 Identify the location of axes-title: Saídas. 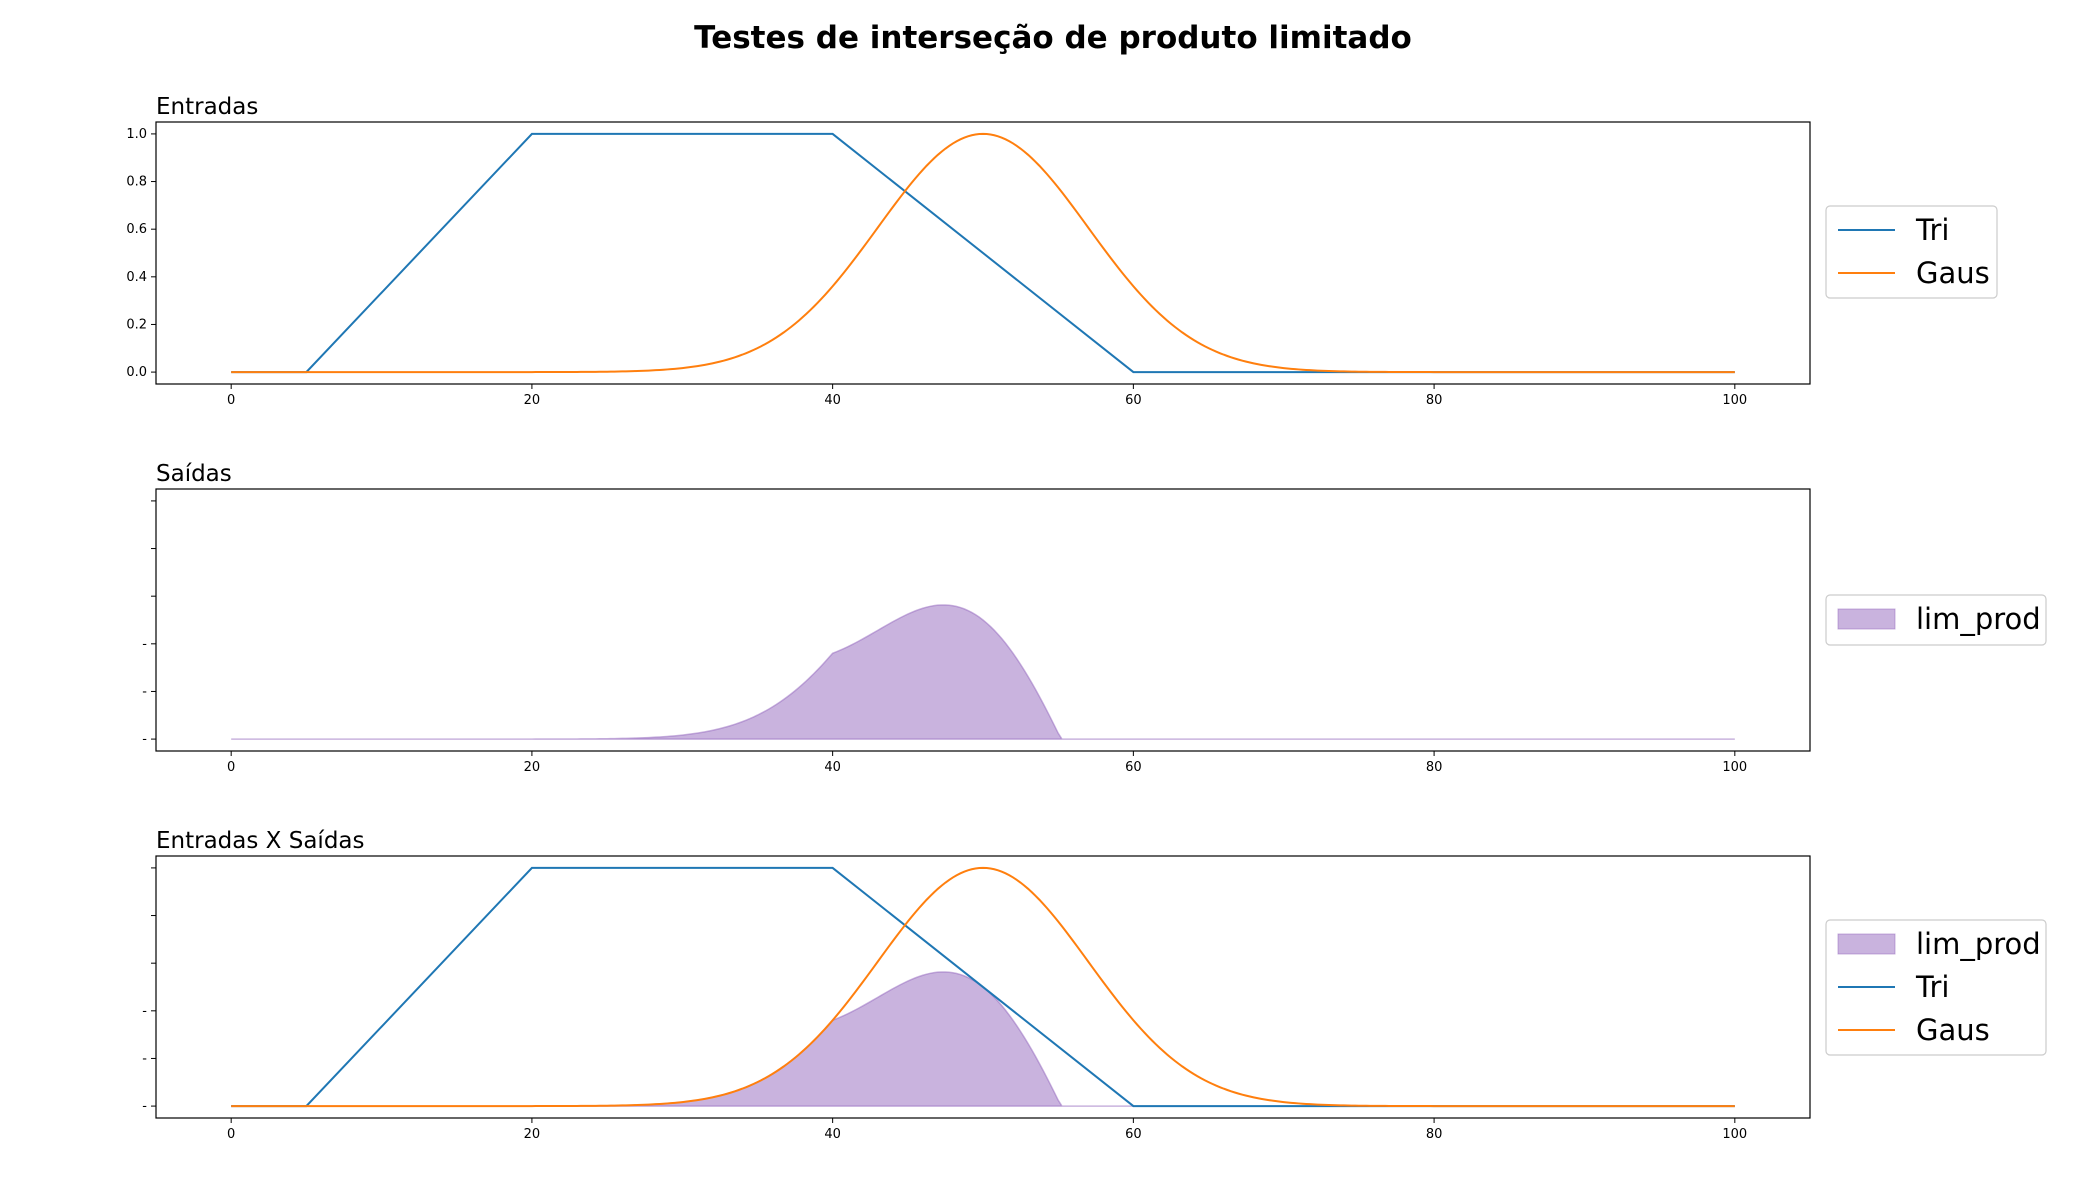
(194, 474).